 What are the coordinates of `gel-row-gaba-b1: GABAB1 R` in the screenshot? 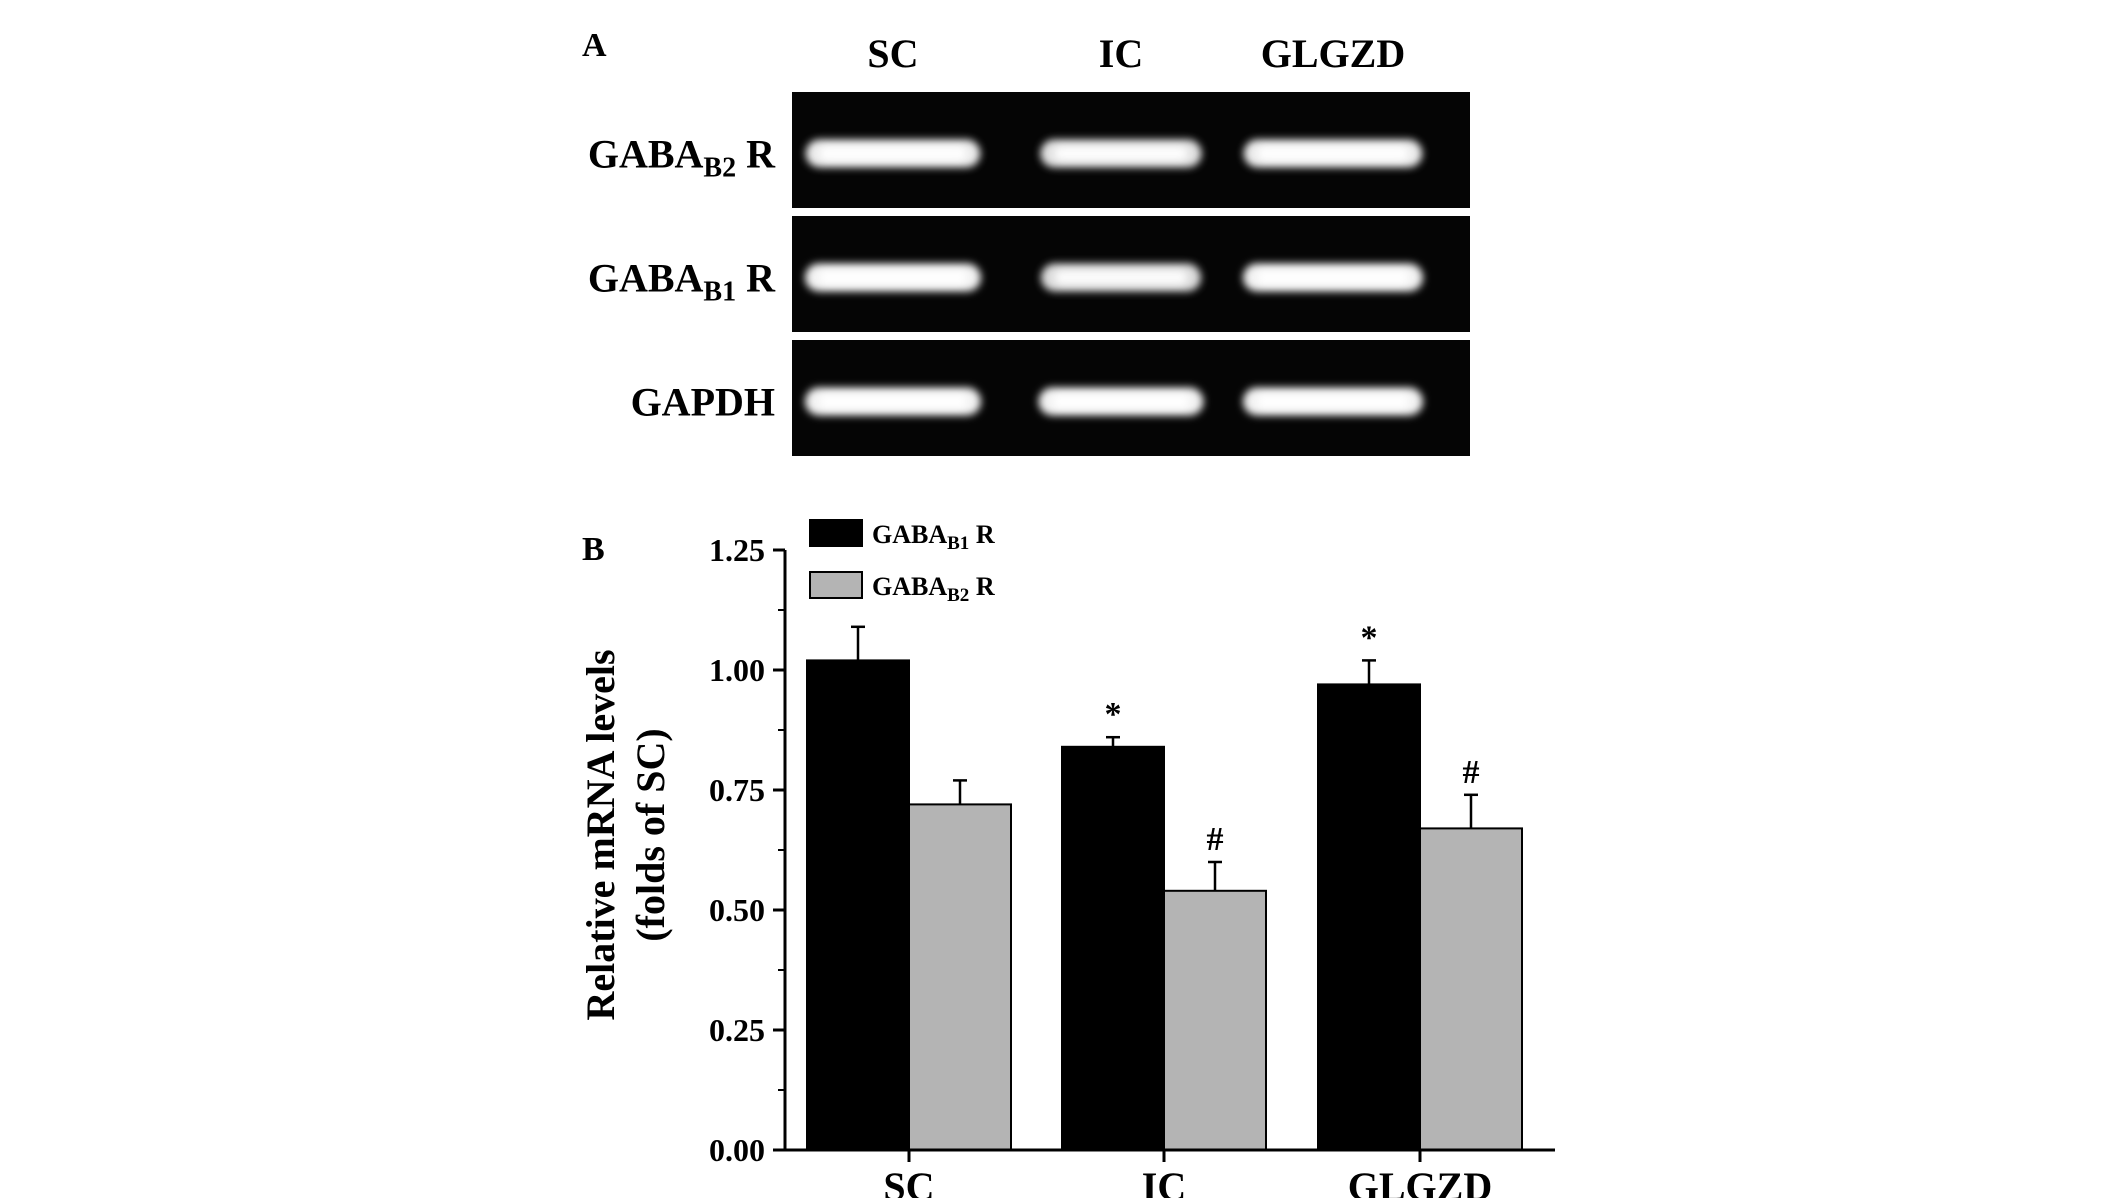 It's located at (1029, 274).